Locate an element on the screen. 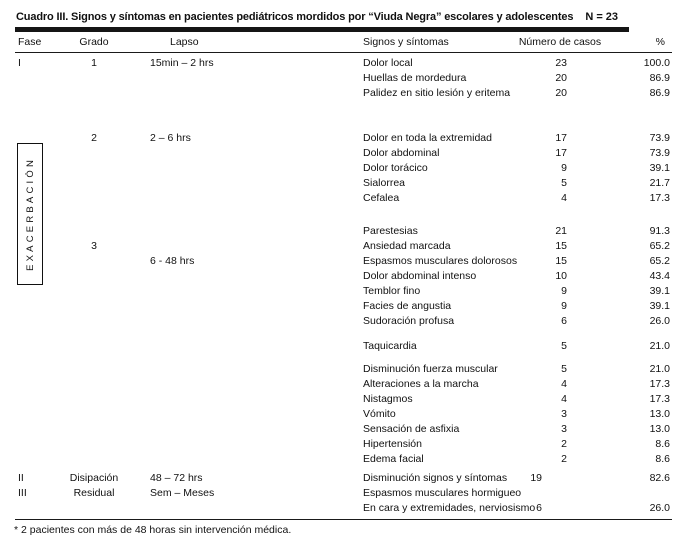  cell-lapso: 15min – 2 hrs is located at coordinates (182, 63).